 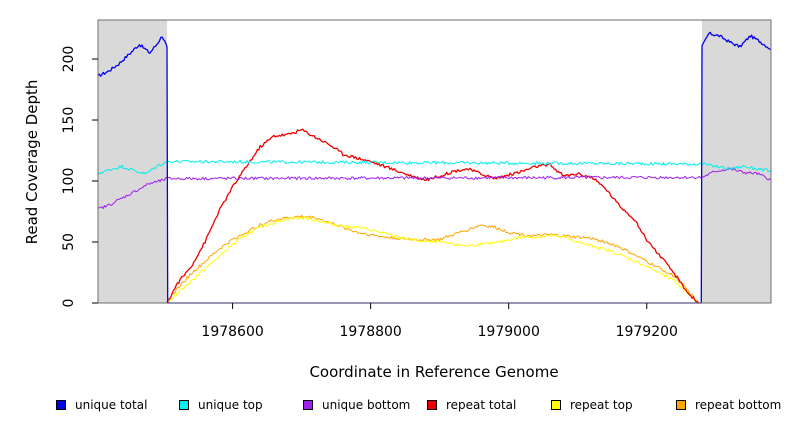 I want to click on legend-item-repeat-total: repeat total, so click(x=471, y=405).